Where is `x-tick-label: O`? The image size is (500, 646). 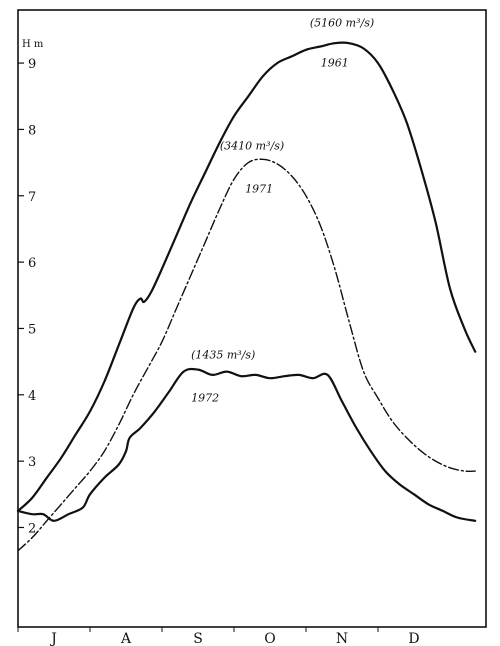 x-tick-label: O is located at coordinates (269, 638).